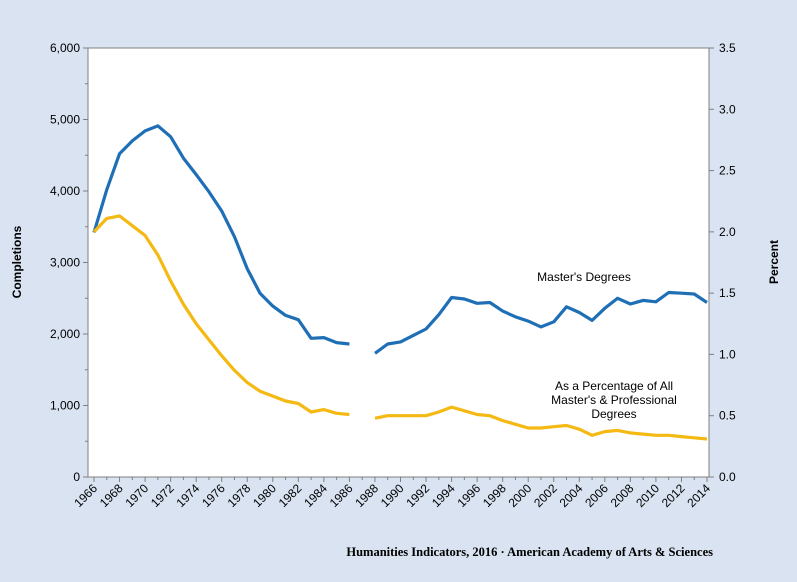 The width and height of the screenshot is (797, 582). I want to click on series-annotation: As a Percentage of All, so click(614, 386).